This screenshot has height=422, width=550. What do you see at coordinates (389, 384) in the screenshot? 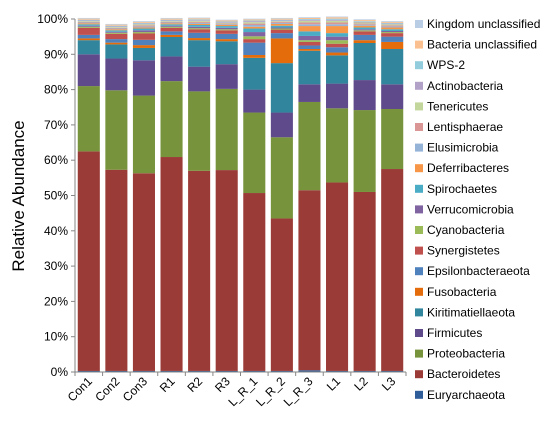
I see `x-tick-label: L3` at bounding box center [389, 384].